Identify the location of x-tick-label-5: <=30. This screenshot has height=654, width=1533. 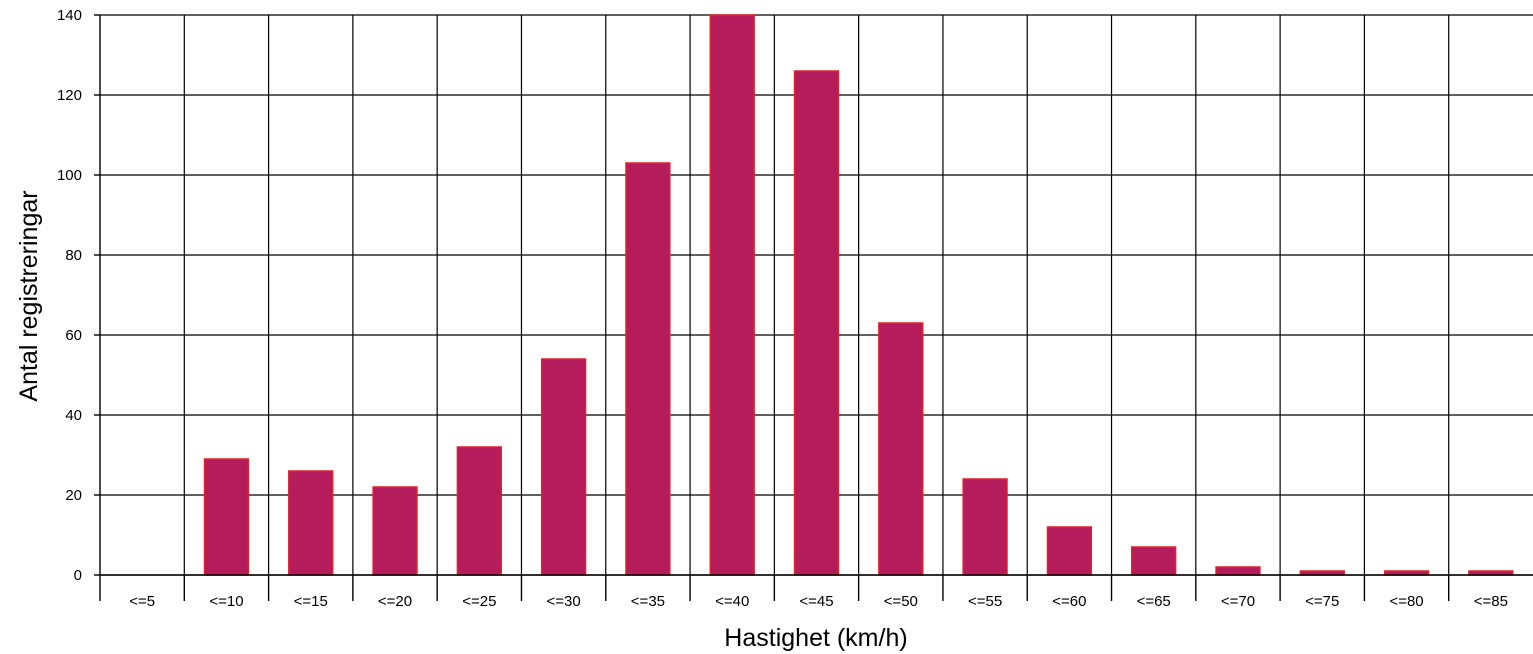
(564, 601).